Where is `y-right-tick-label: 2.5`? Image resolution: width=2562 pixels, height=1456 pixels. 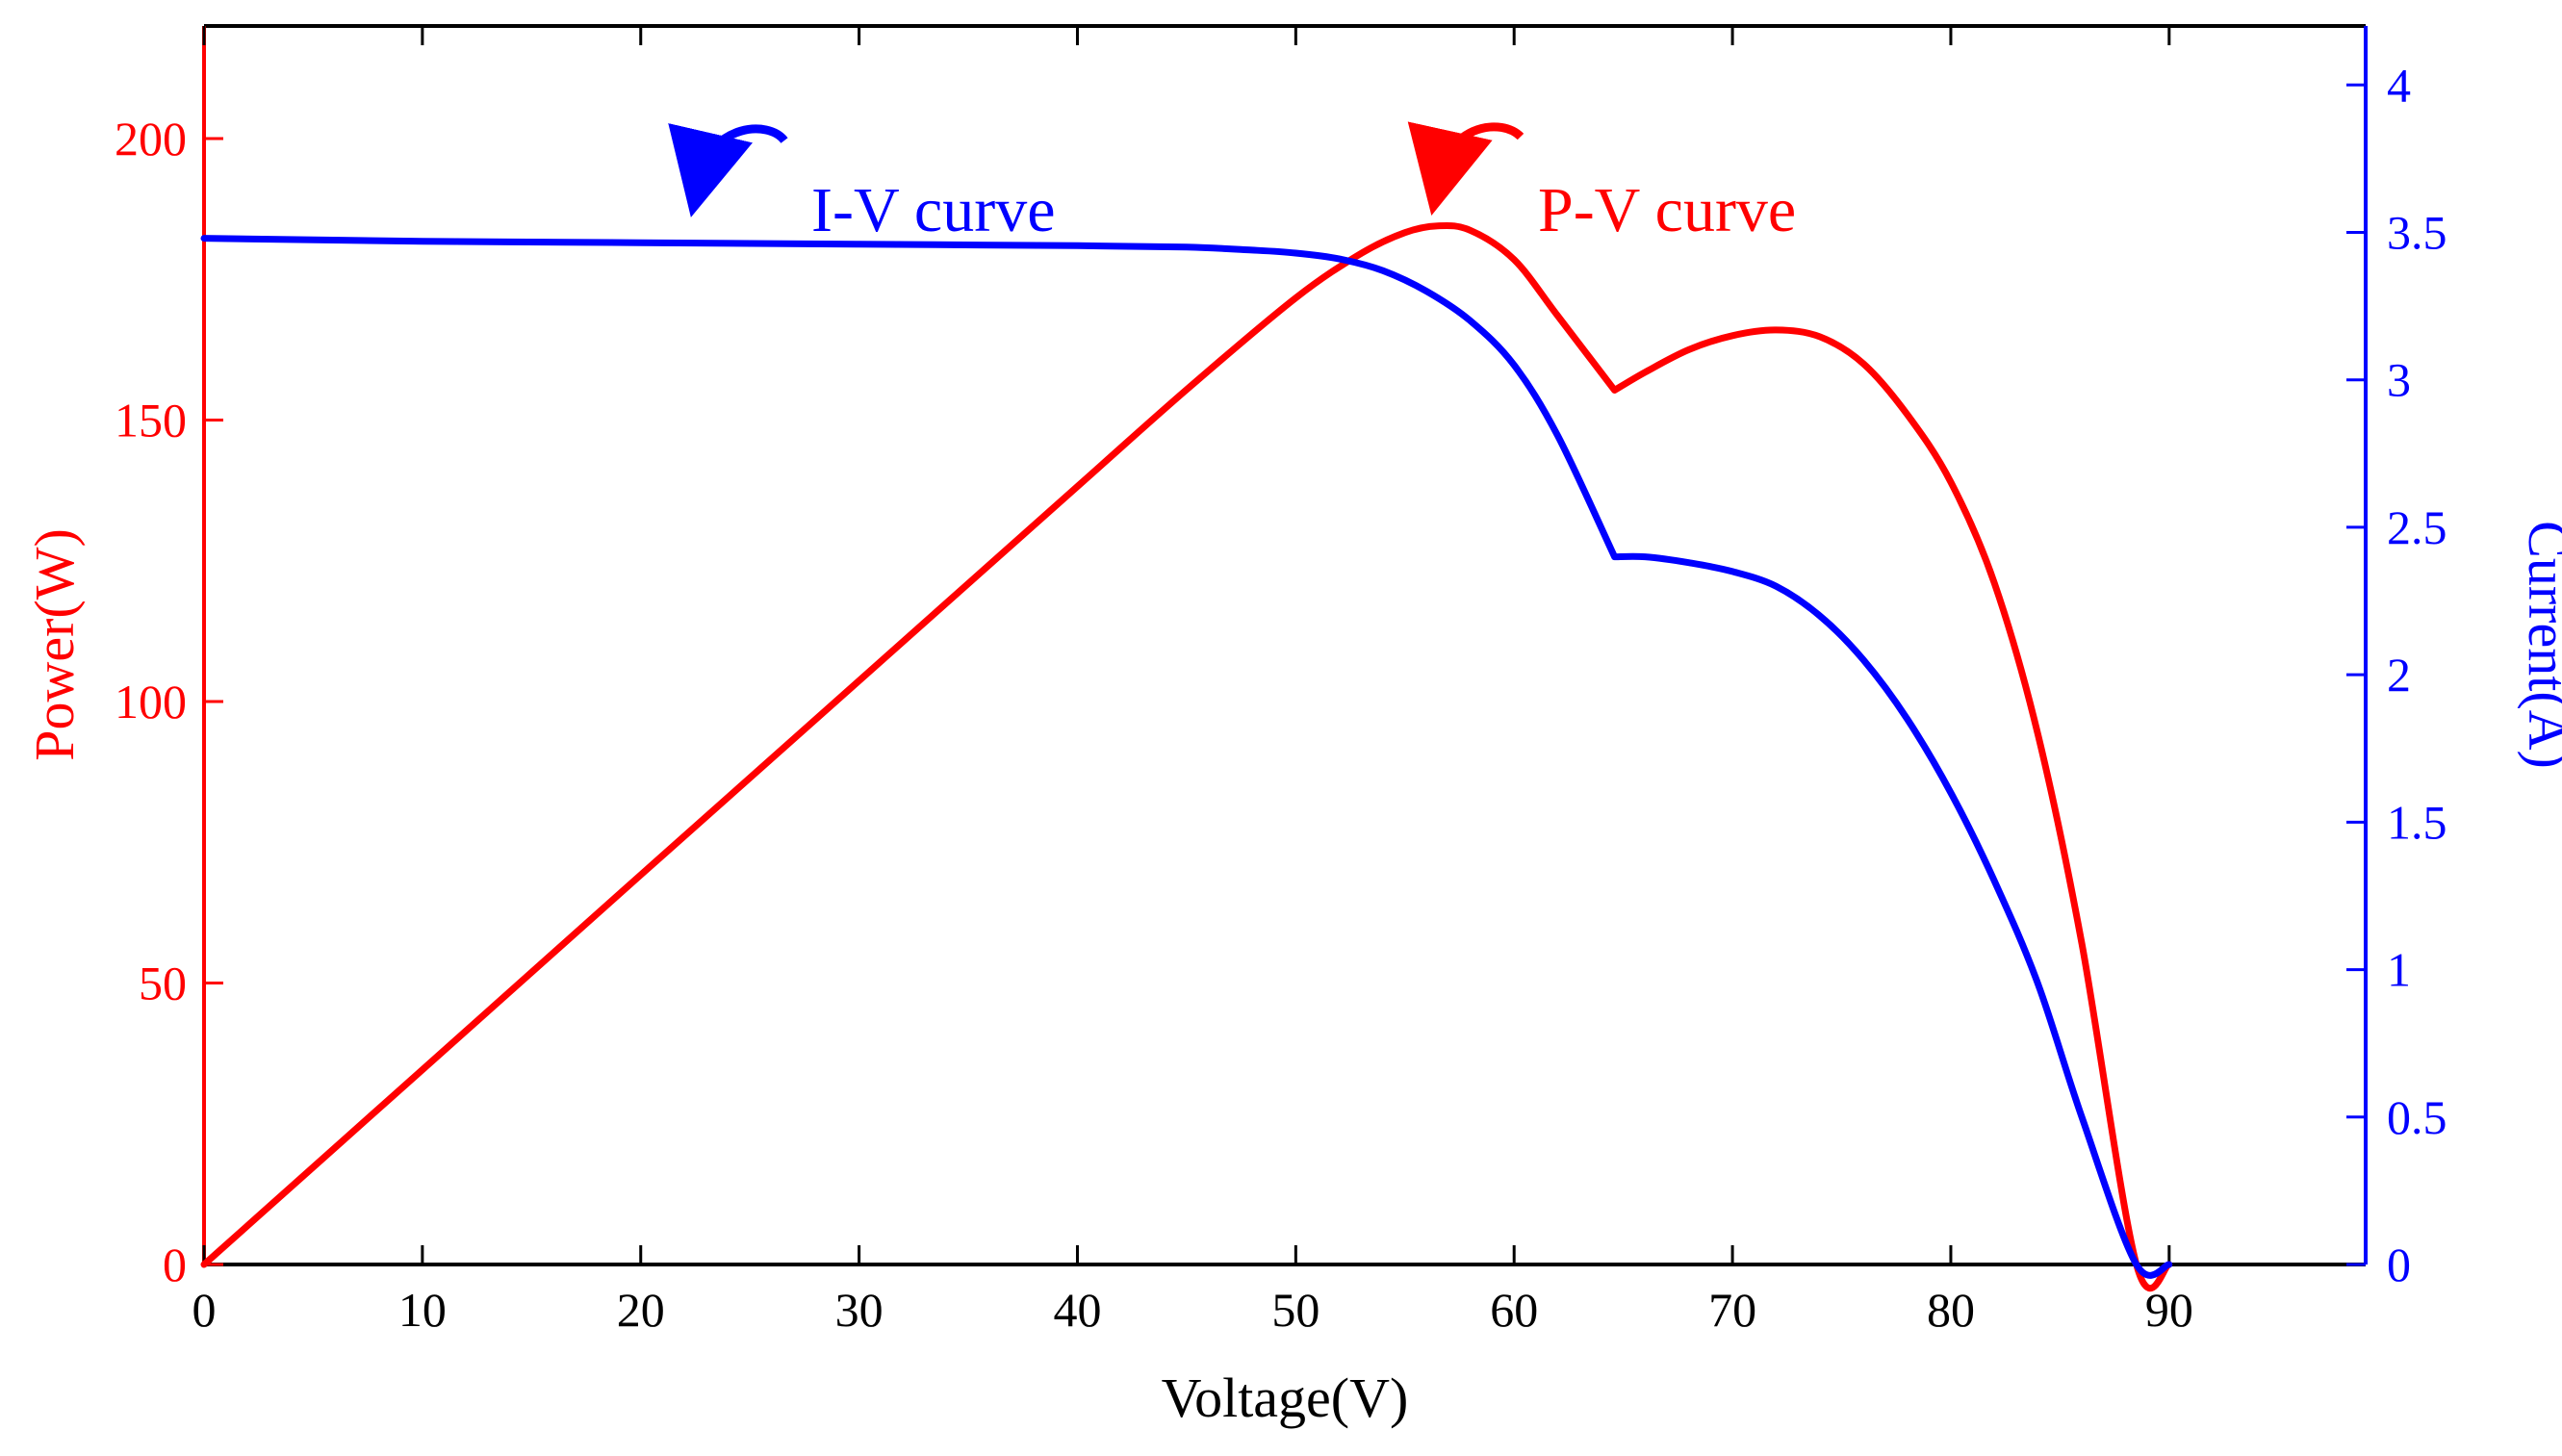
y-right-tick-label: 2.5 is located at coordinates (2417, 527).